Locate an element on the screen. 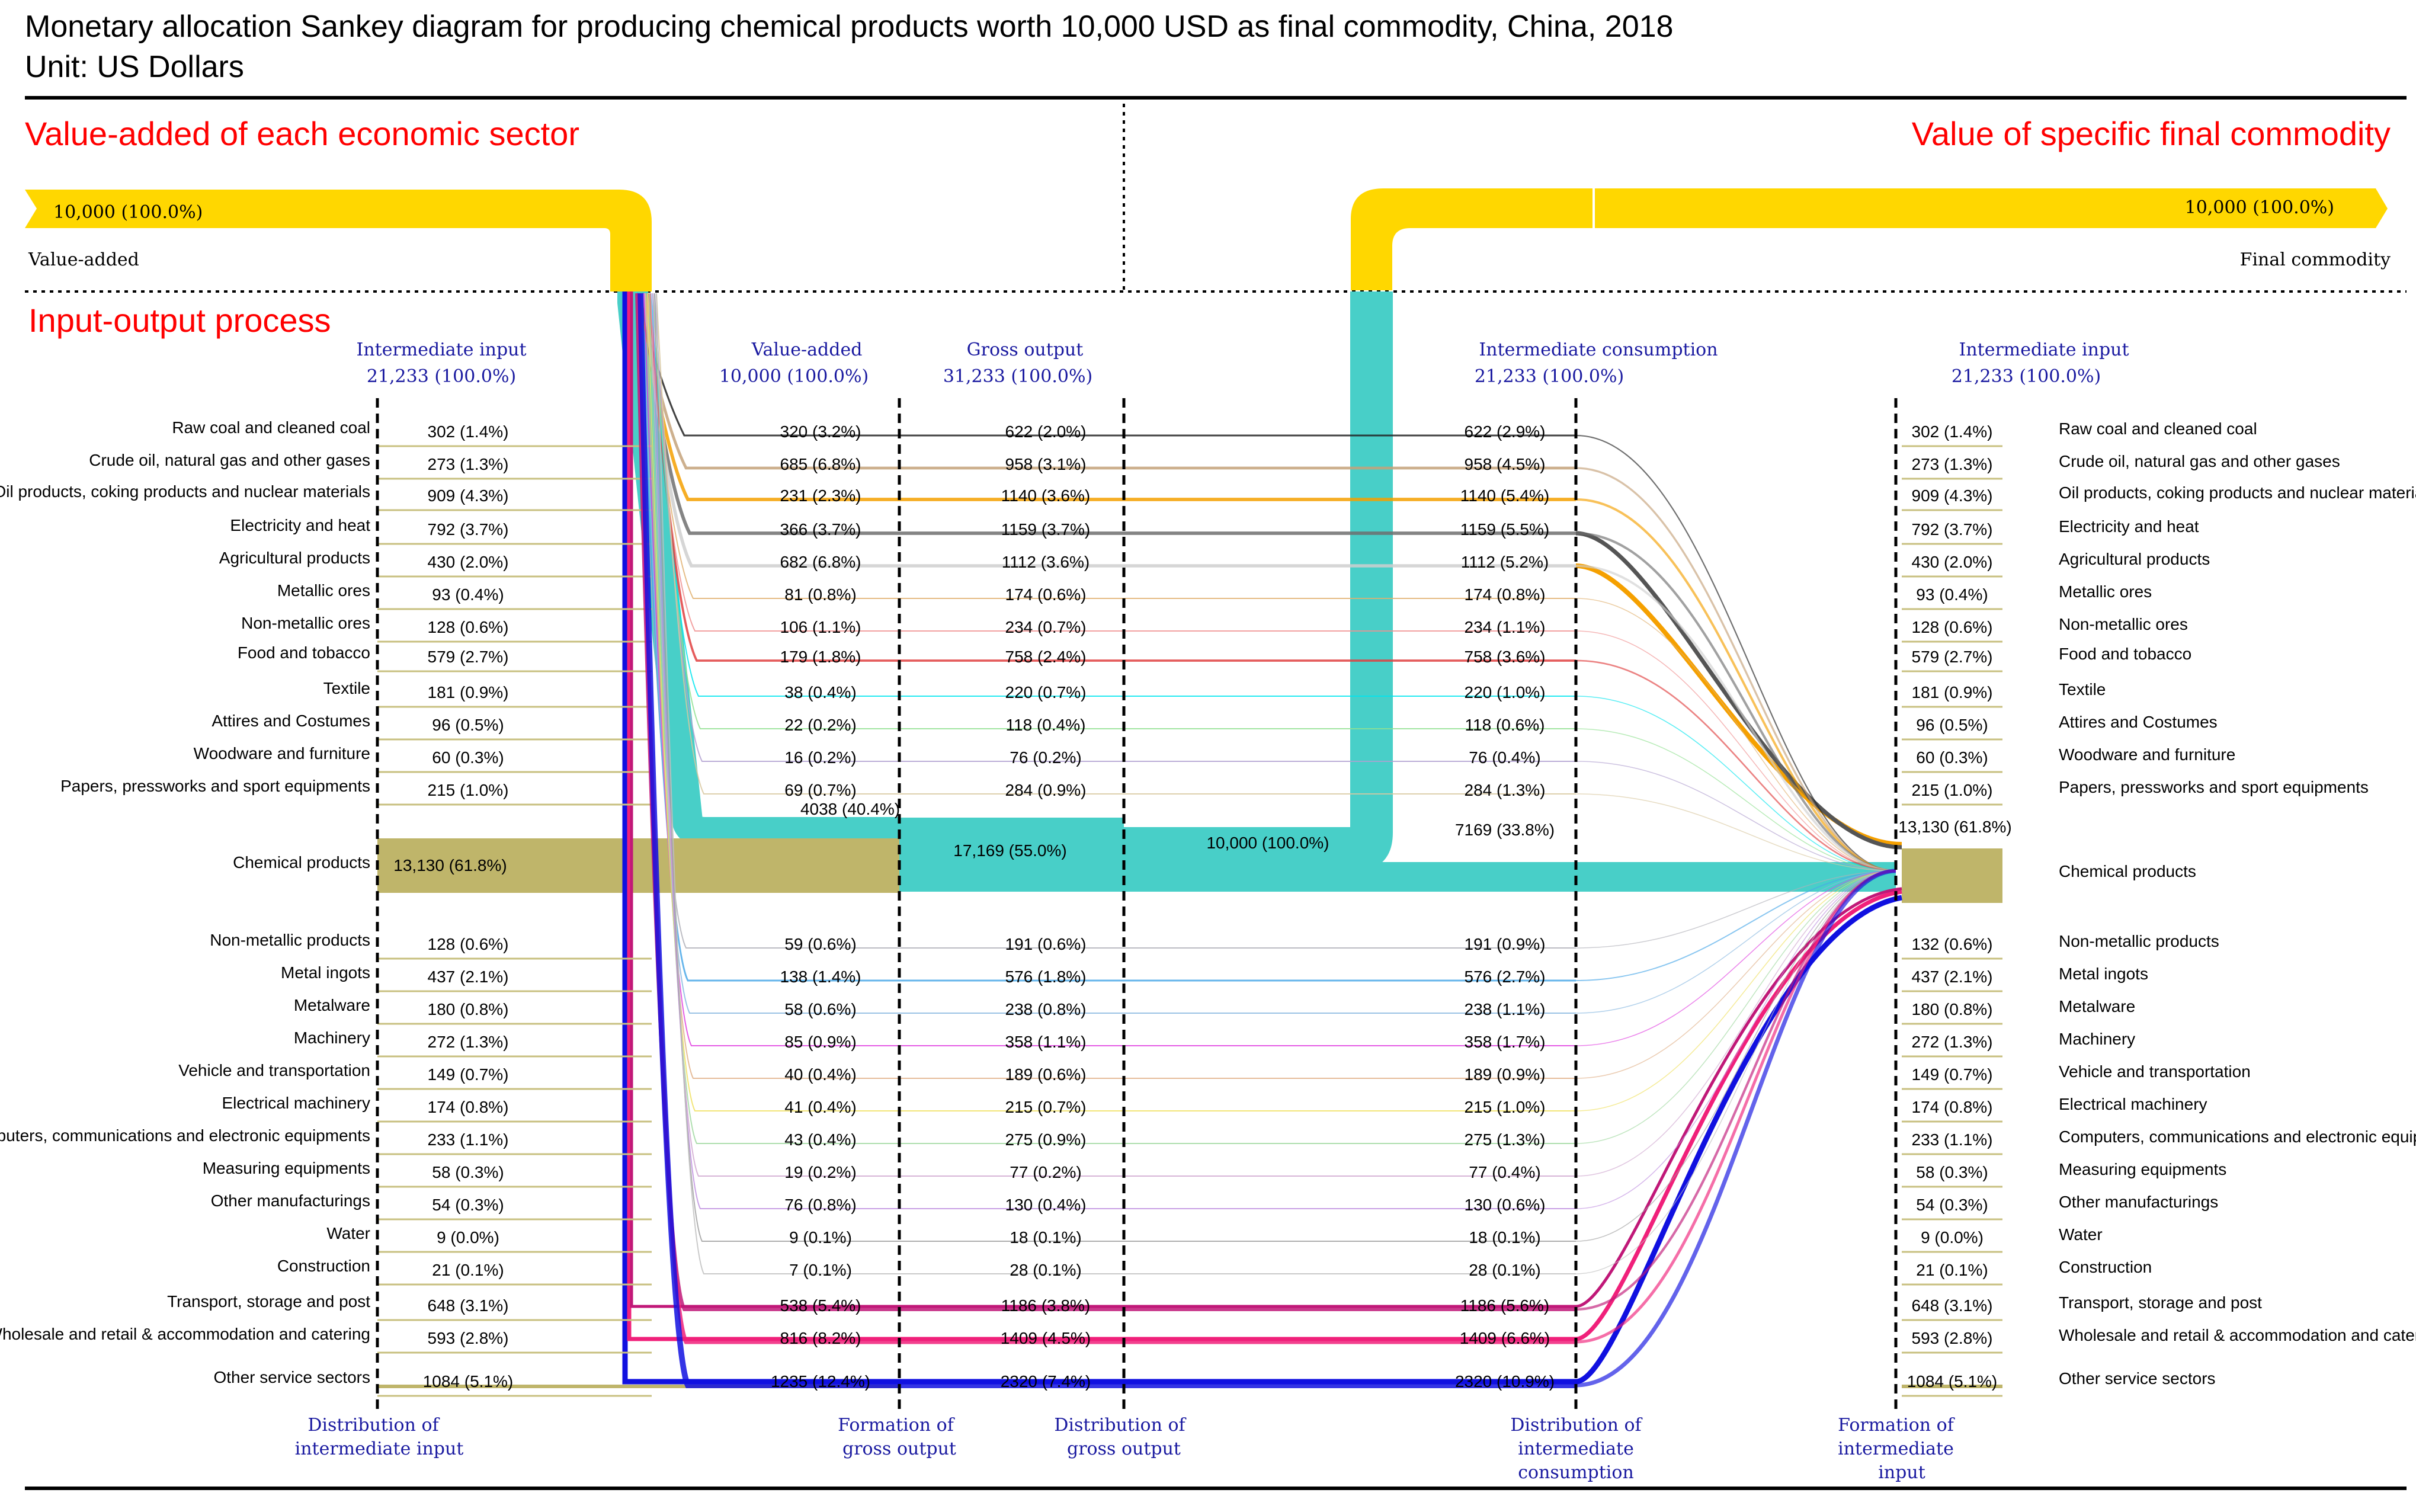 The width and height of the screenshot is (2416, 1512). ii-left-value: 648 (3.1%) is located at coordinates (469, 1305).